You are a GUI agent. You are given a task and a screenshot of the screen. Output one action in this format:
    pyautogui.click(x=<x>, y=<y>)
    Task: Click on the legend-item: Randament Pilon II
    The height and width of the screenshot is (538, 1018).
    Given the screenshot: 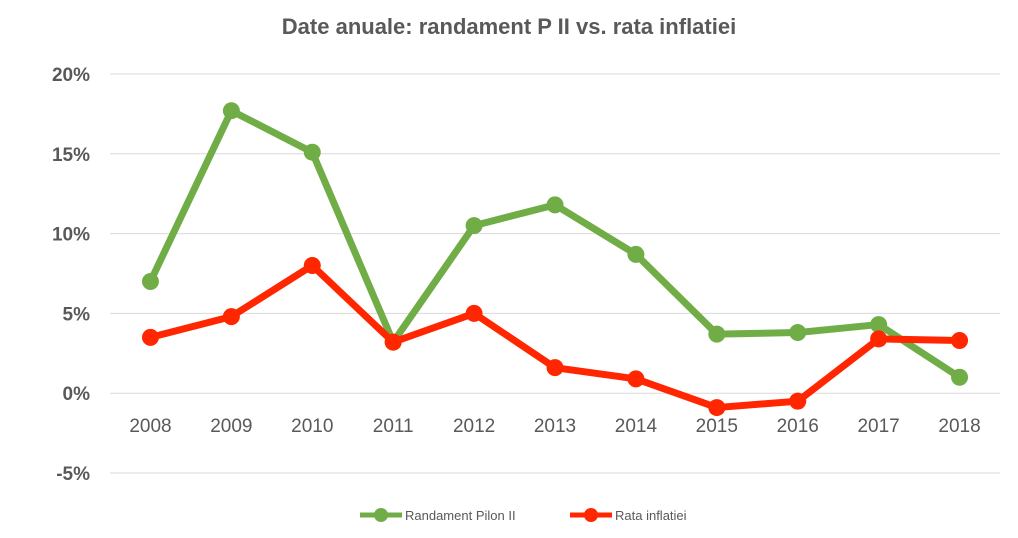 What is the action you would take?
    pyautogui.click(x=438, y=515)
    